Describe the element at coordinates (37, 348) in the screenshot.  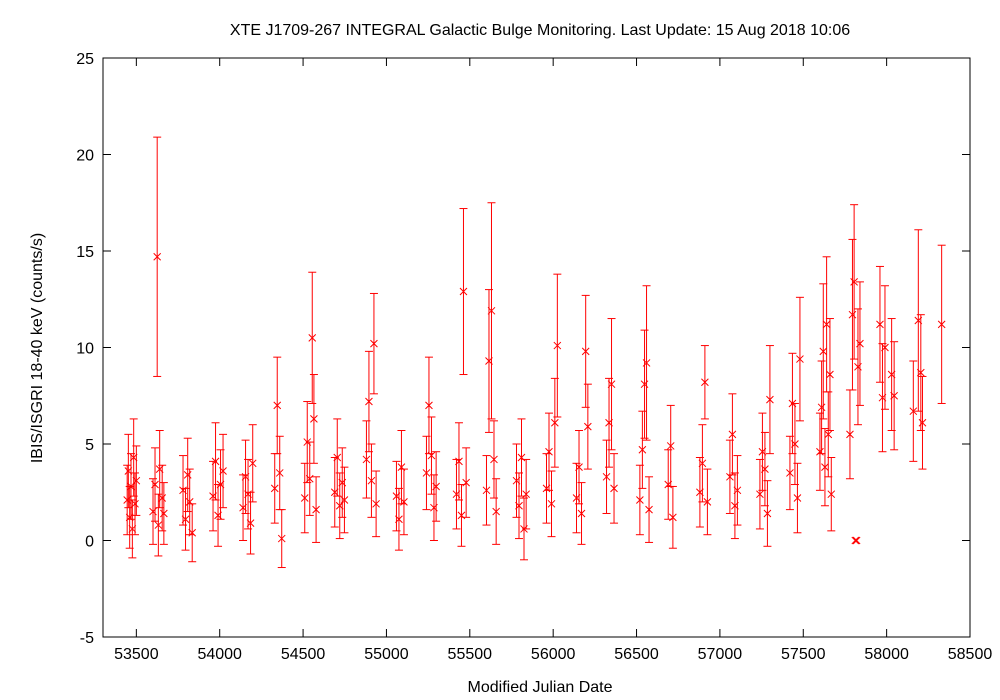
I see `y-axis-label: IBIS/ISGRI 18-40 keV (counts/s)` at that location.